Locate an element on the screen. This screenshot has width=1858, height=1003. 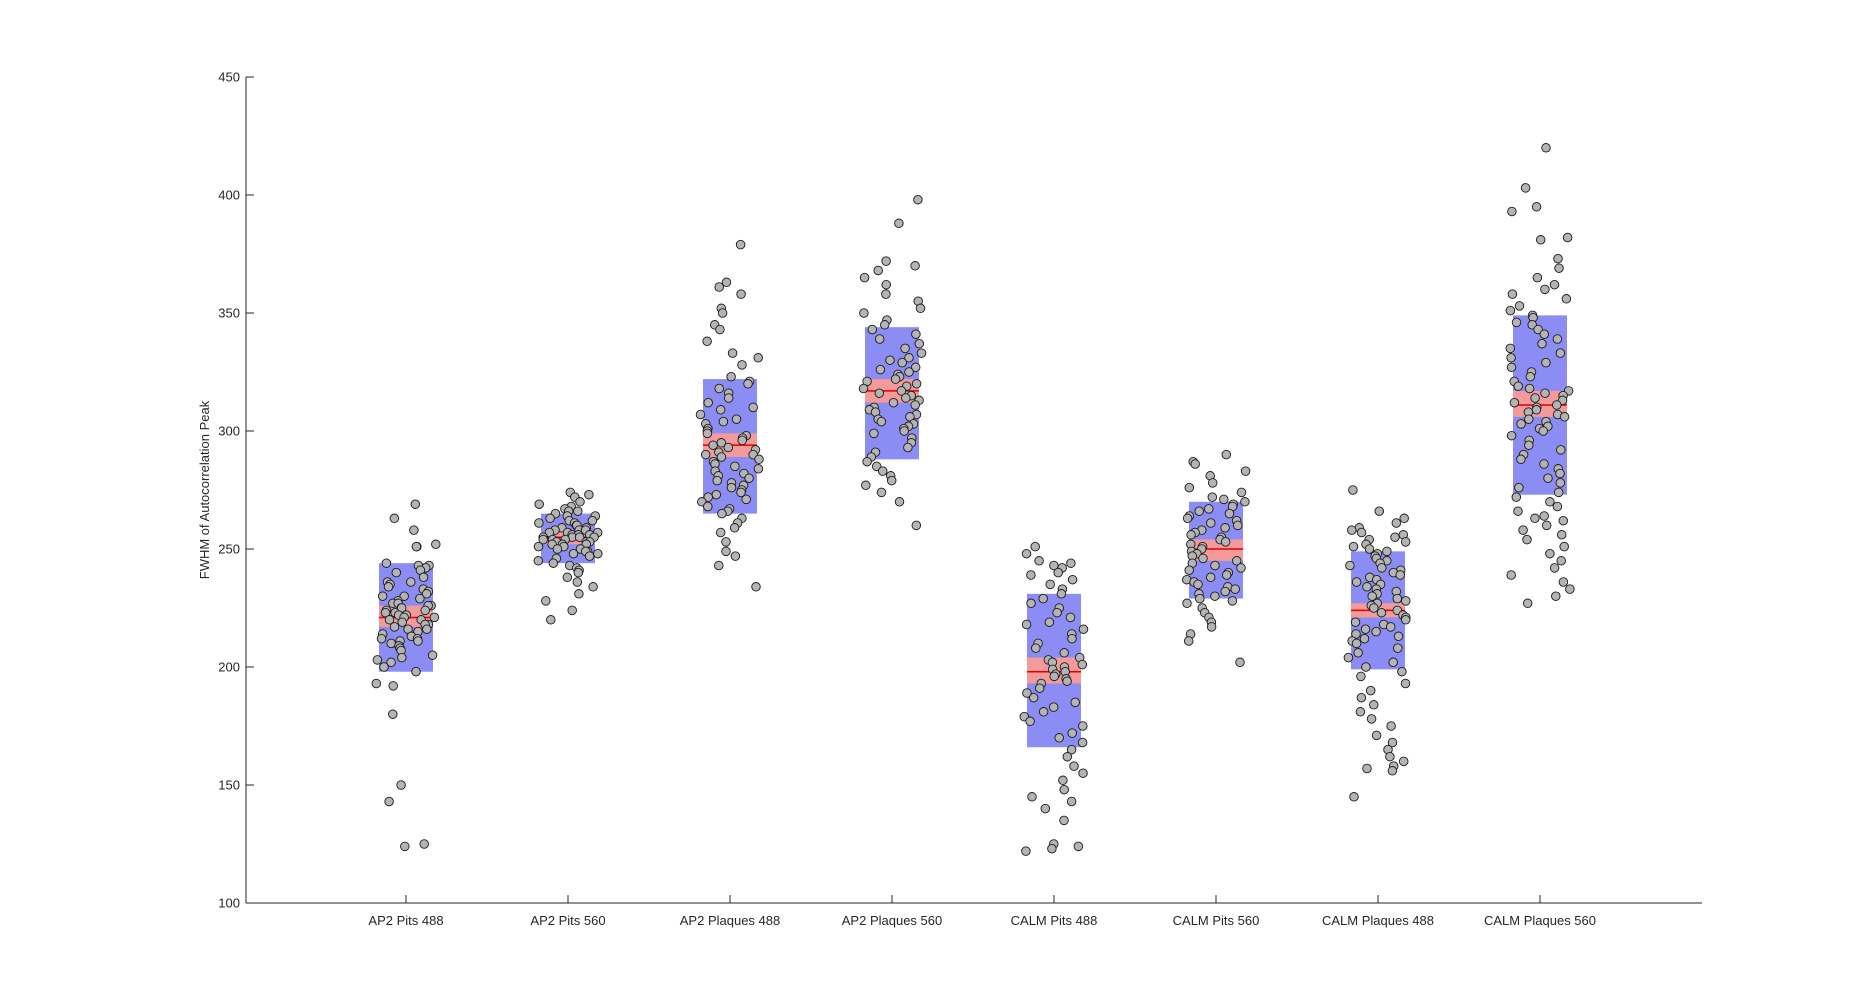
x-tick-label: AP2 Plaques 488 is located at coordinates (730, 920).